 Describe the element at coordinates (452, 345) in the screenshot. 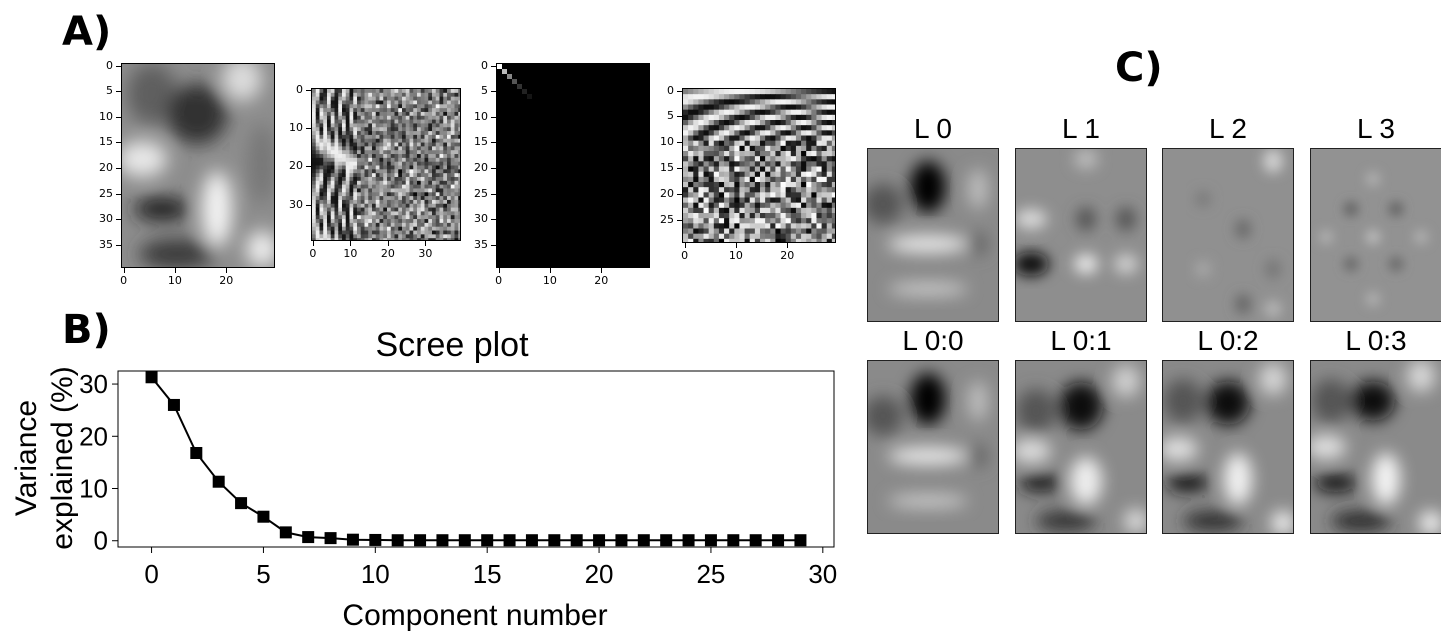

I see `chart-title: Scree plot` at that location.